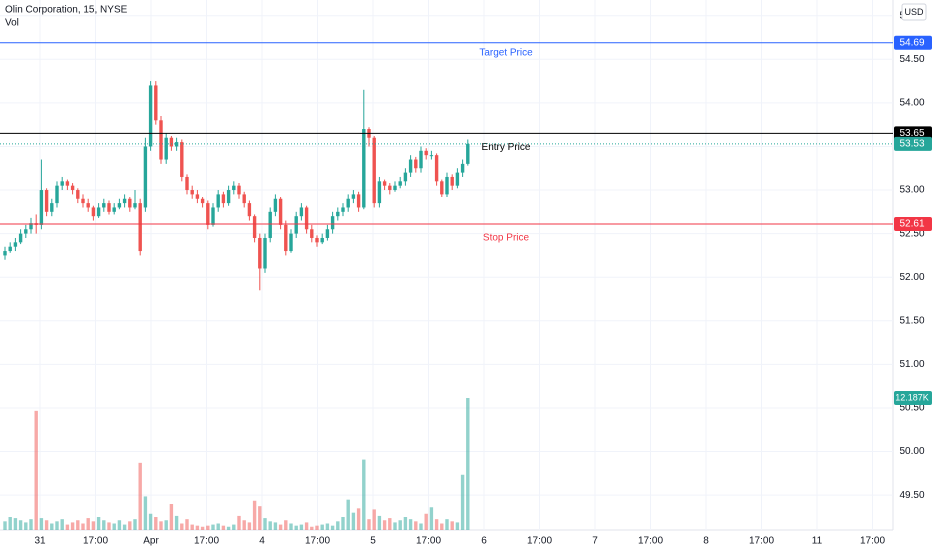 The width and height of the screenshot is (932, 550). Describe the element at coordinates (506, 52) in the screenshot. I see `level-label: Target Price` at that location.